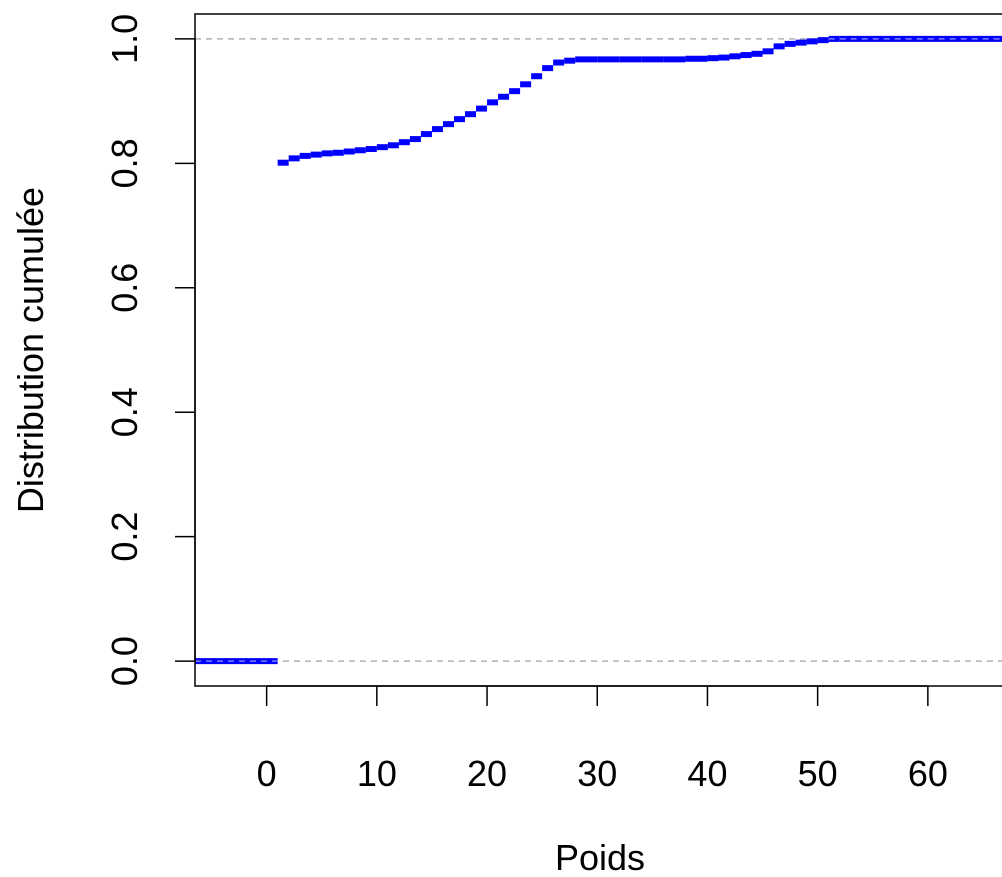 This screenshot has height=877, width=1002. What do you see at coordinates (818, 773) in the screenshot?
I see `x-tick-label: 50` at bounding box center [818, 773].